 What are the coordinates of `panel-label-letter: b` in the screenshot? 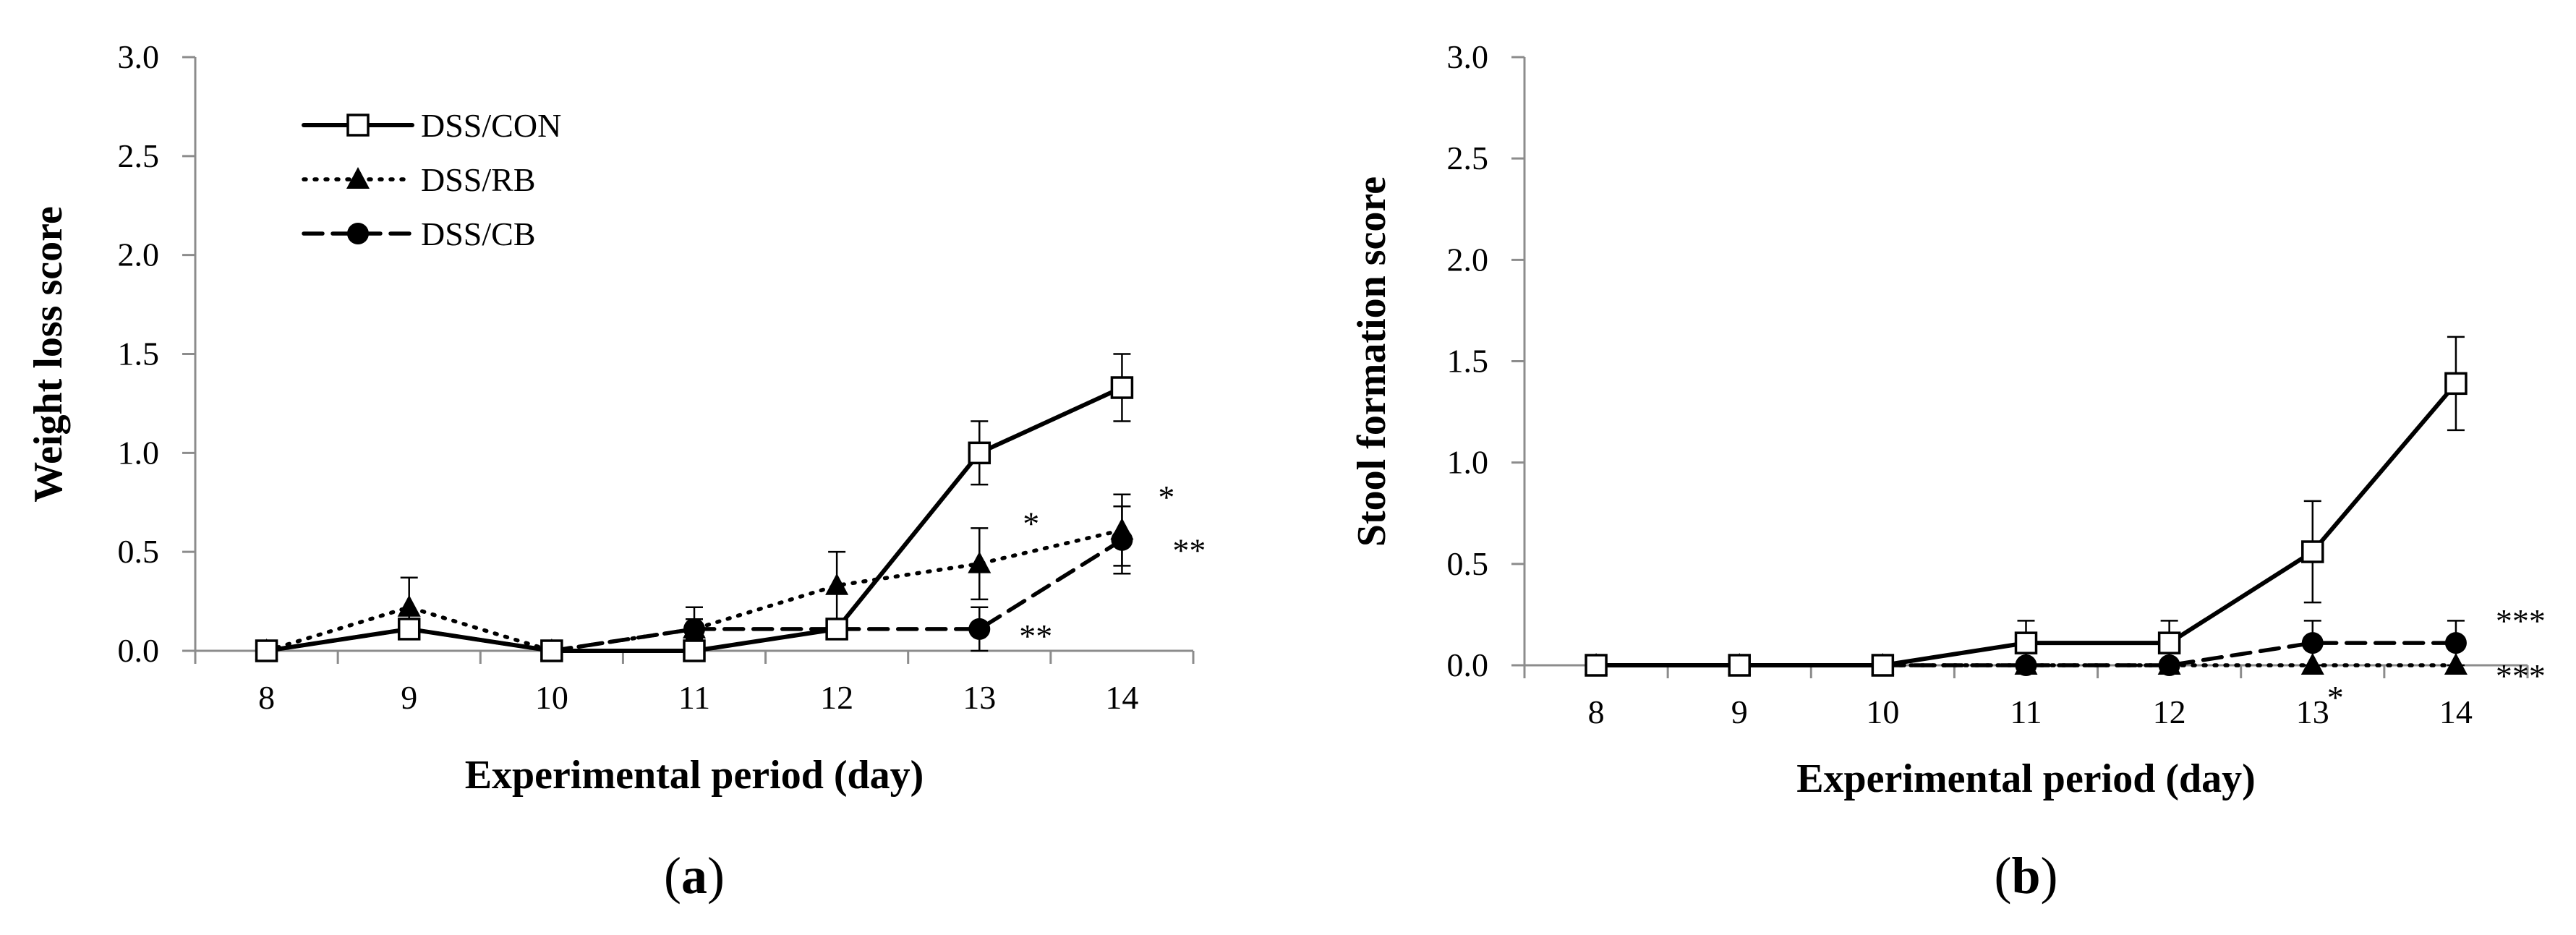 It's located at (2025, 876).